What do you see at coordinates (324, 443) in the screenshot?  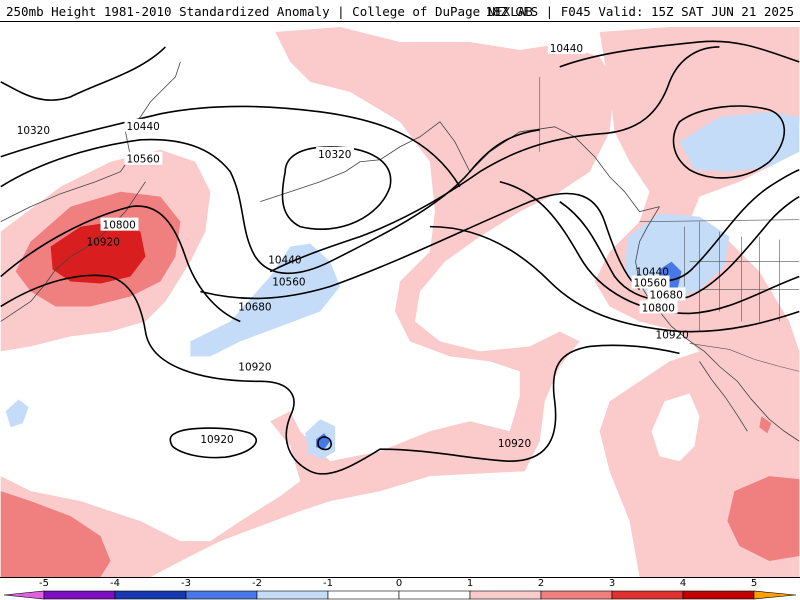 I see `contour-hawaii-small` at bounding box center [324, 443].